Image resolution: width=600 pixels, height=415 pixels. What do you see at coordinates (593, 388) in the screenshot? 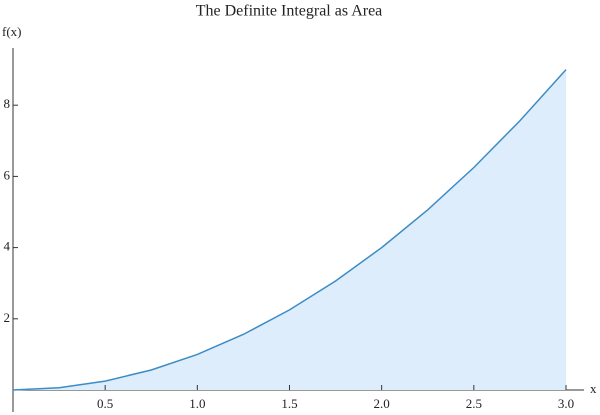
I see `x-axis-label: x` at bounding box center [593, 388].